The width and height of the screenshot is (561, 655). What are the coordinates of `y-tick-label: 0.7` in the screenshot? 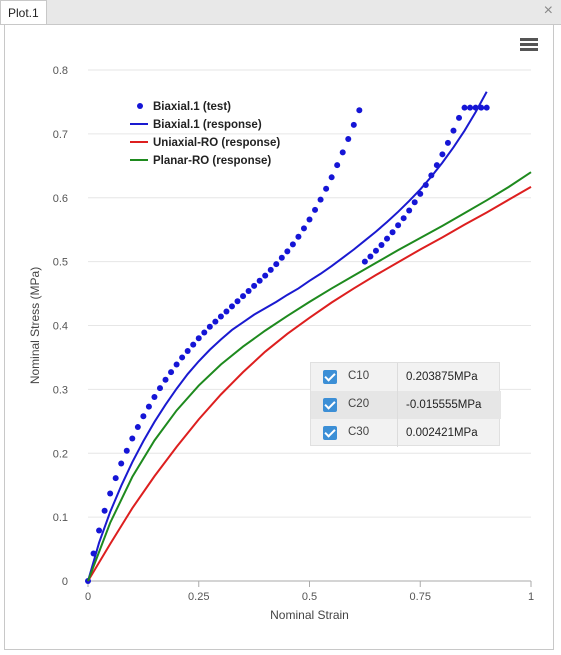 It's located at (60, 135).